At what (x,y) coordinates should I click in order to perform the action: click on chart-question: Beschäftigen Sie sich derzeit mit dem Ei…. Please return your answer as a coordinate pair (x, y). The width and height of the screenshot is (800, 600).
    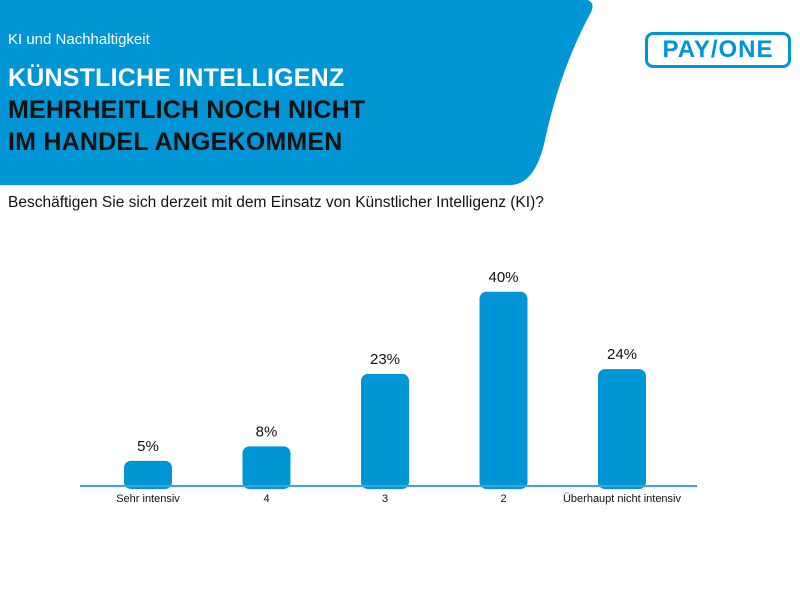
    Looking at the image, I should click on (276, 202).